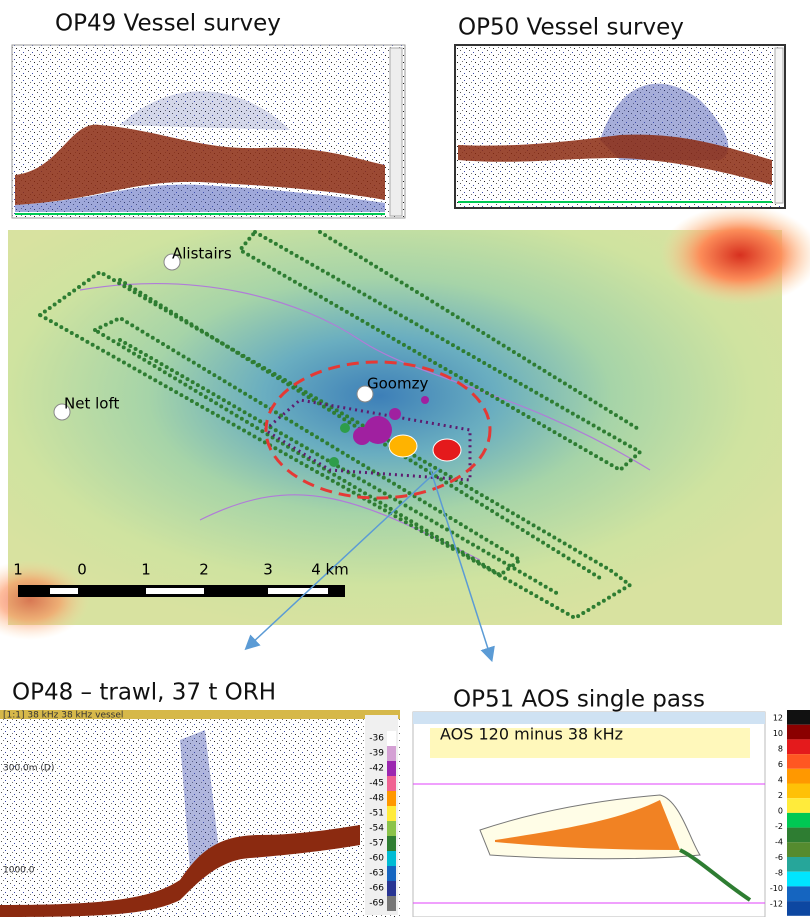 The image size is (810, 917). What do you see at coordinates (376, 859) in the screenshot?
I see `scale-label: -60` at bounding box center [376, 859].